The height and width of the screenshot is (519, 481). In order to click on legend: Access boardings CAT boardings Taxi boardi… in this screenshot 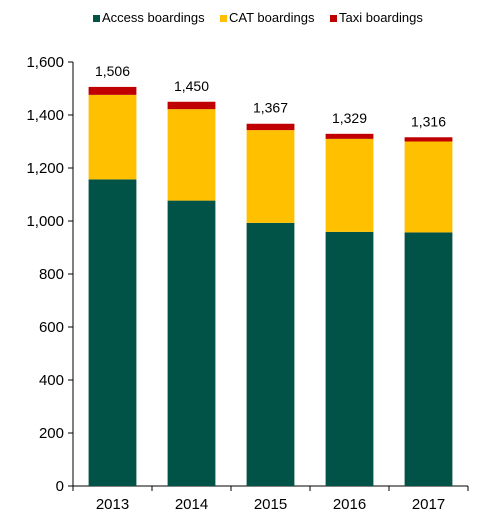, I will do `click(258, 17)`.